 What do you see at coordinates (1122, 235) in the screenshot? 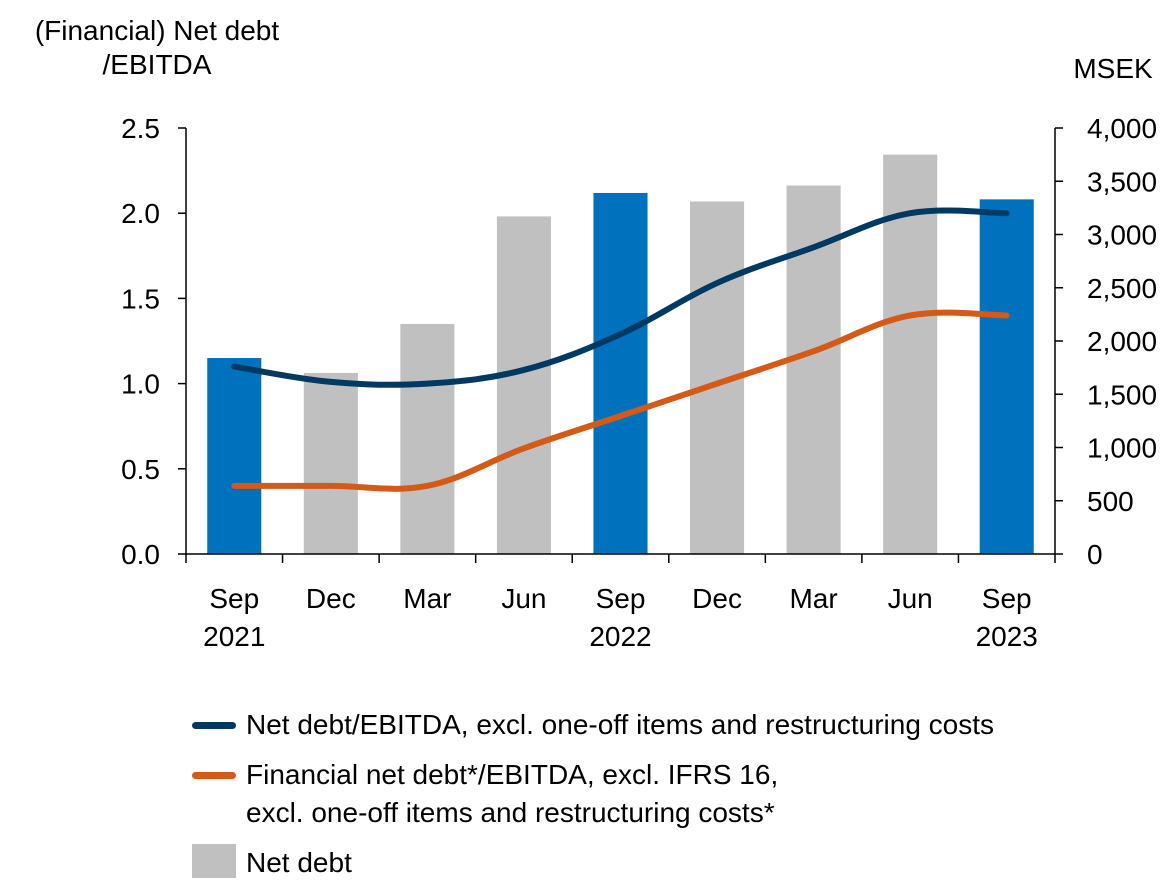
I see `right-tick-label: 3,000` at bounding box center [1122, 235].